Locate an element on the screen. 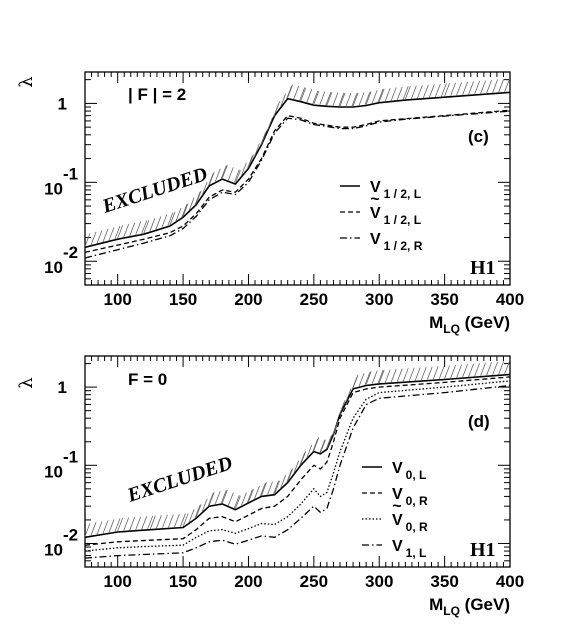  y-tick-exponent: -2 is located at coordinates (70, 252).